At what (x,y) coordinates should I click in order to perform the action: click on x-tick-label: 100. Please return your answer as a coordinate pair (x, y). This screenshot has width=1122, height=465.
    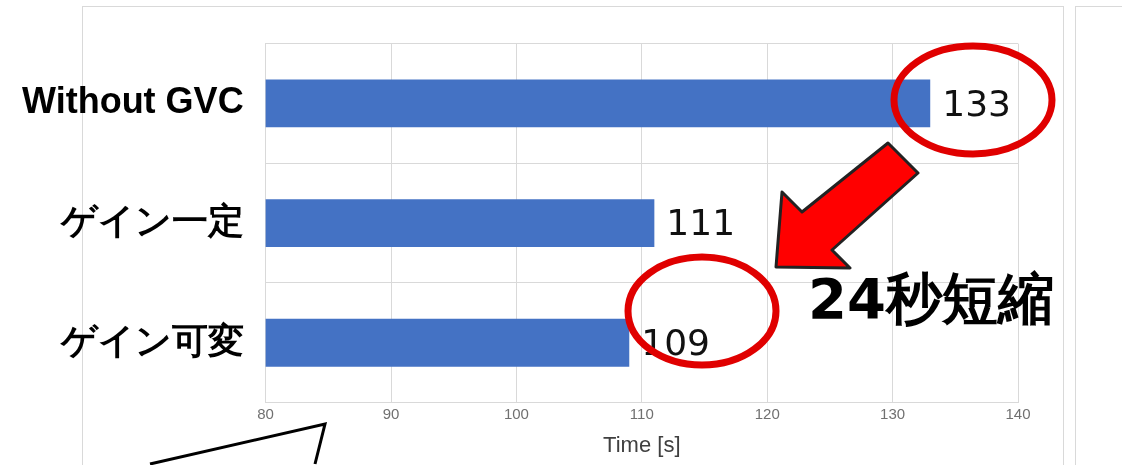
    Looking at the image, I should click on (516, 413).